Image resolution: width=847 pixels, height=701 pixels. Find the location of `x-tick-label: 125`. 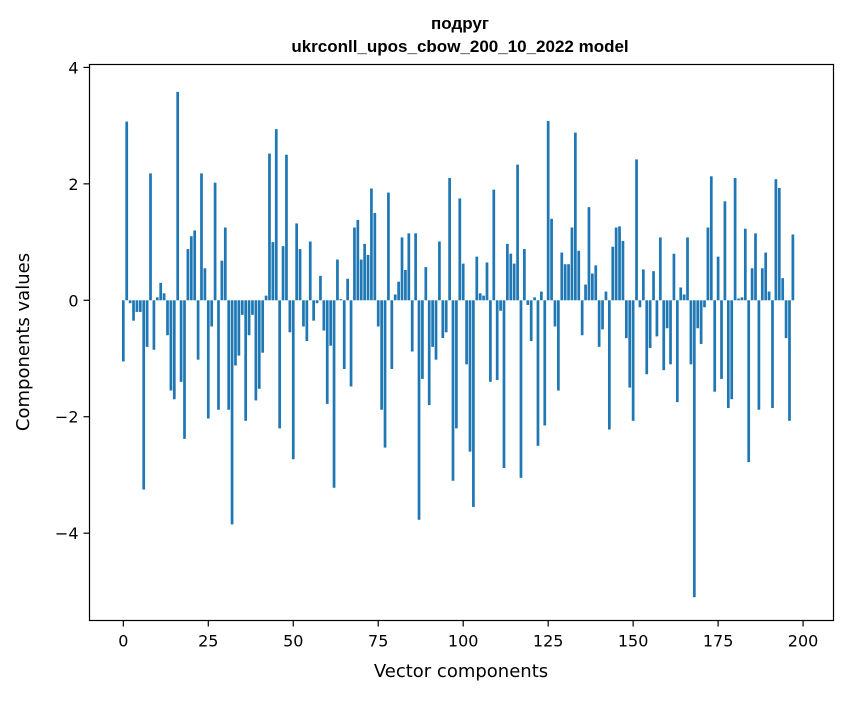

x-tick-label: 125 is located at coordinates (548, 641).